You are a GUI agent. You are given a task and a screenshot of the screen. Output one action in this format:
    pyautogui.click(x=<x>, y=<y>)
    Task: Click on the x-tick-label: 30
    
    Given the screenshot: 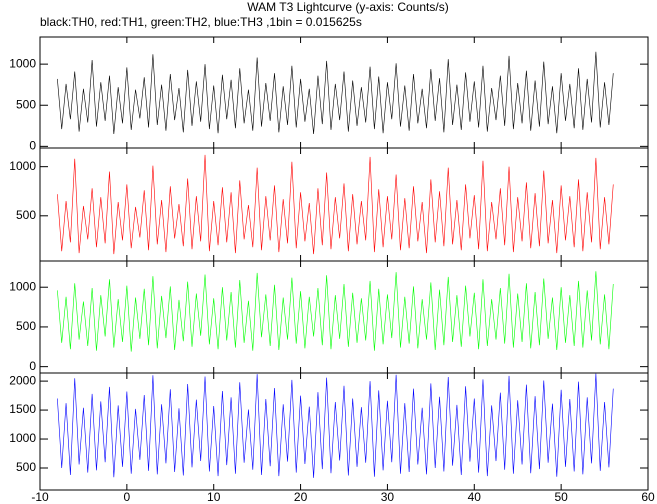 What is the action you would take?
    pyautogui.click(x=388, y=497)
    